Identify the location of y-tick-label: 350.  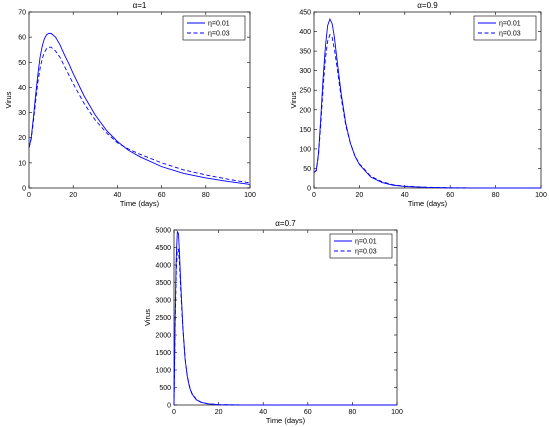
(305, 52).